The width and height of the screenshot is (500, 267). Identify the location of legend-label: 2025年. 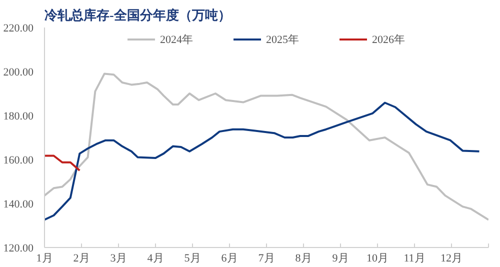
(282, 39).